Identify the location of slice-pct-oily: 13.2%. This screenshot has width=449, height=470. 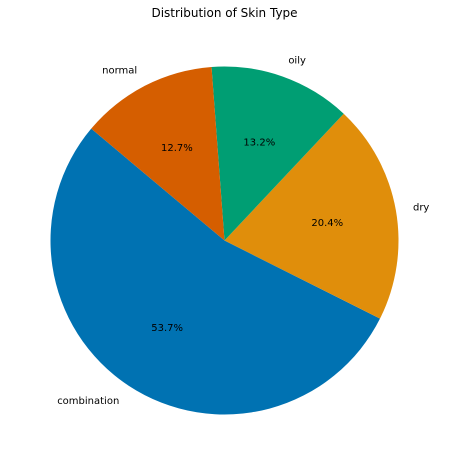
(259, 143).